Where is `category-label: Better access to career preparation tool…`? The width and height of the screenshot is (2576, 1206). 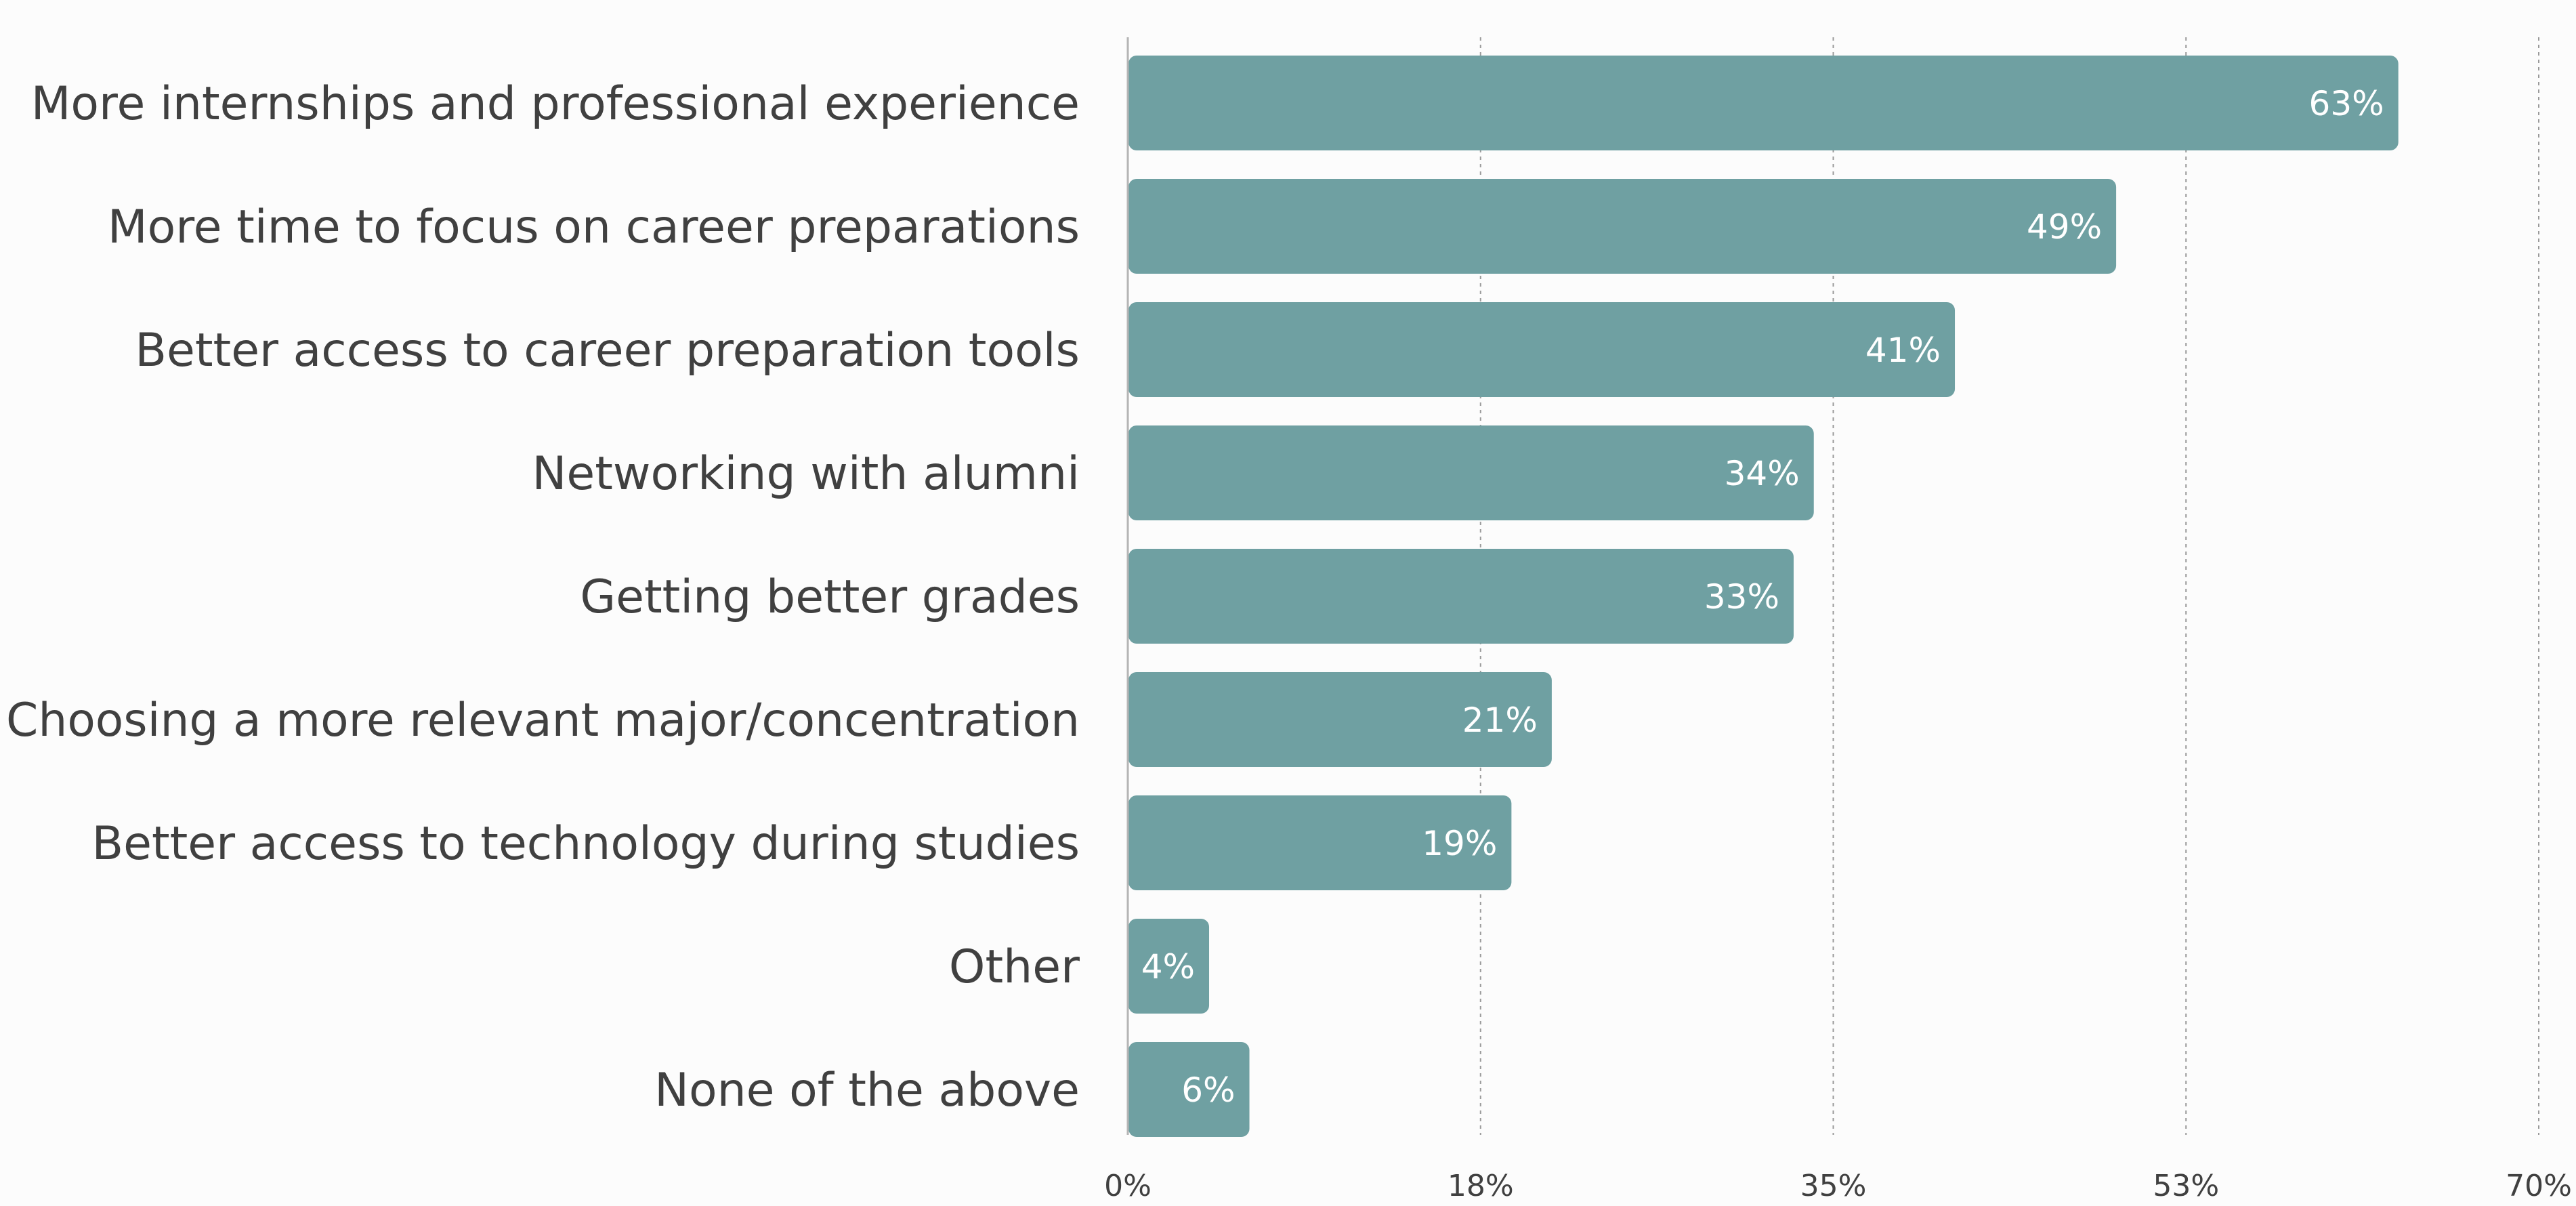 category-label: Better access to career preparation tool… is located at coordinates (607, 350).